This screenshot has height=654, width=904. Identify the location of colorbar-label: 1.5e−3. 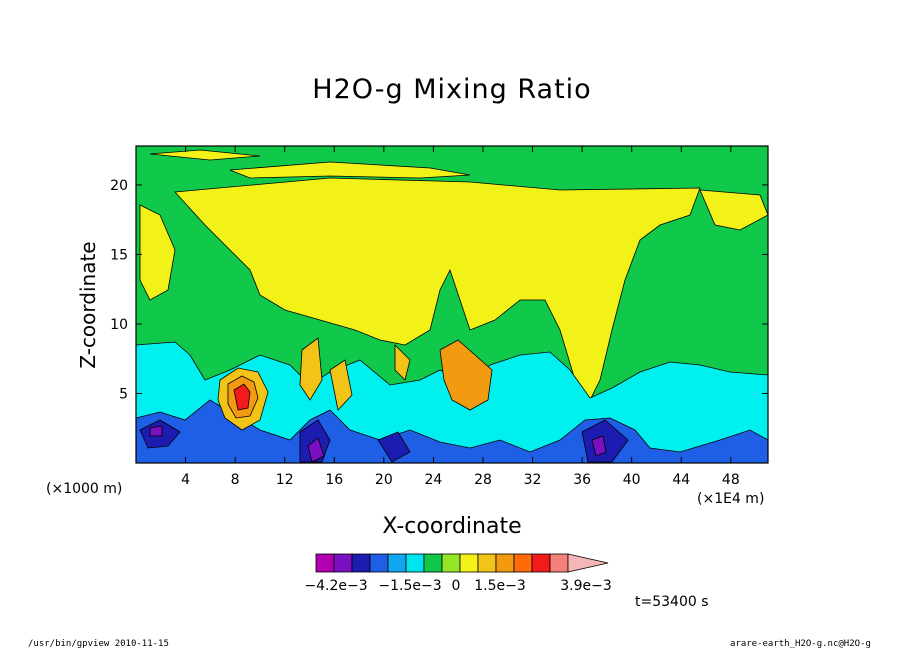
(500, 586).